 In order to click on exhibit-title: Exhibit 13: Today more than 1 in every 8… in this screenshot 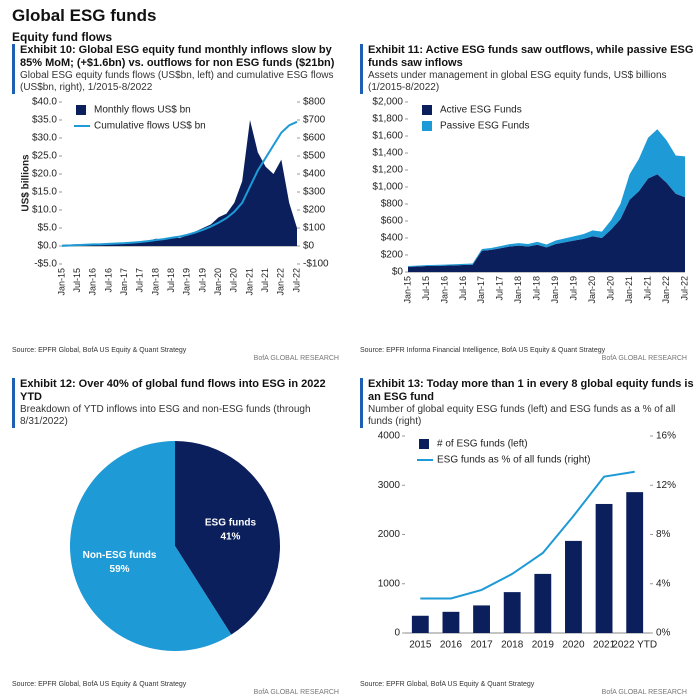, I will do `click(527, 391)`.